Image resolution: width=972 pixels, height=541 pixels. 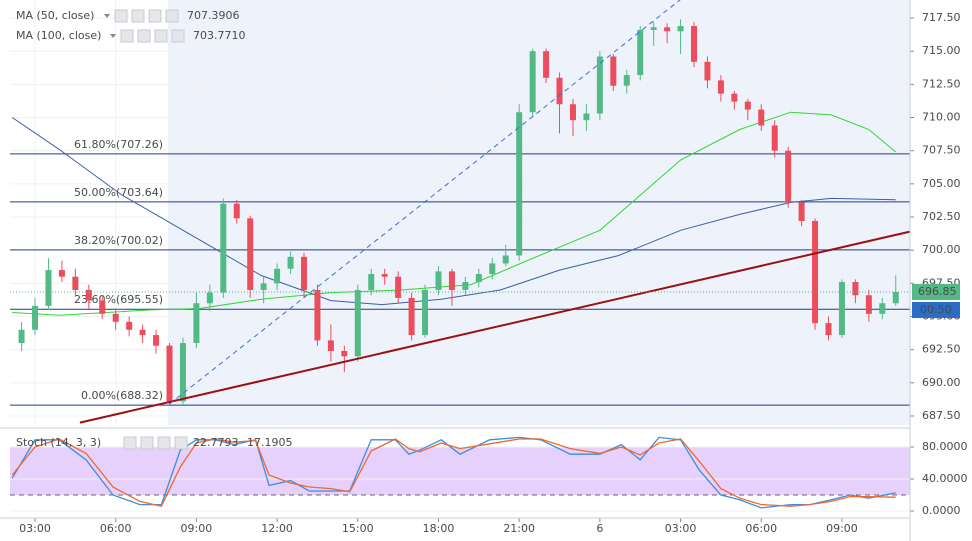 What do you see at coordinates (936, 309) in the screenshot?
I see `countdown-box` at bounding box center [936, 309].